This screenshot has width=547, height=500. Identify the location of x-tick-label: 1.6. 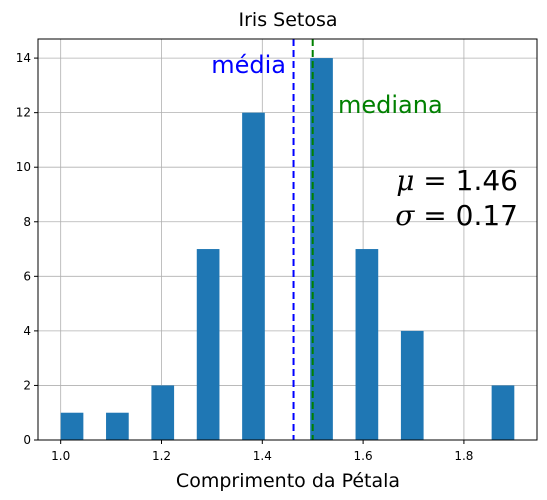
(363, 456).